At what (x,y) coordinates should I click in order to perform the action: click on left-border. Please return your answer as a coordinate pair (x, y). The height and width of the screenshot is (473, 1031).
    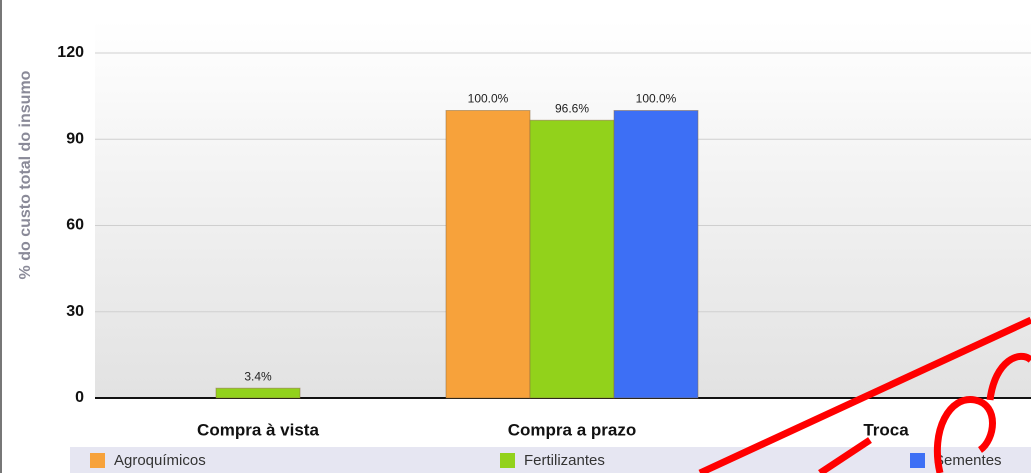
    Looking at the image, I should click on (1, 236).